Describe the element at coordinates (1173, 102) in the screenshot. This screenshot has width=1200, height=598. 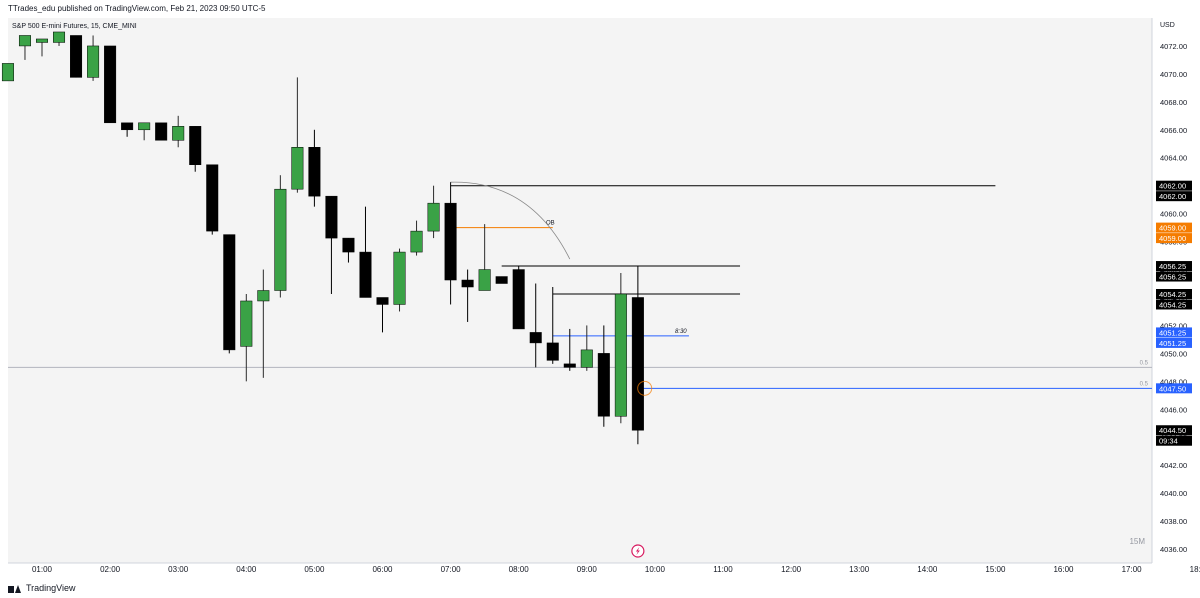
I see `y-tick-label: 4068.00` at that location.